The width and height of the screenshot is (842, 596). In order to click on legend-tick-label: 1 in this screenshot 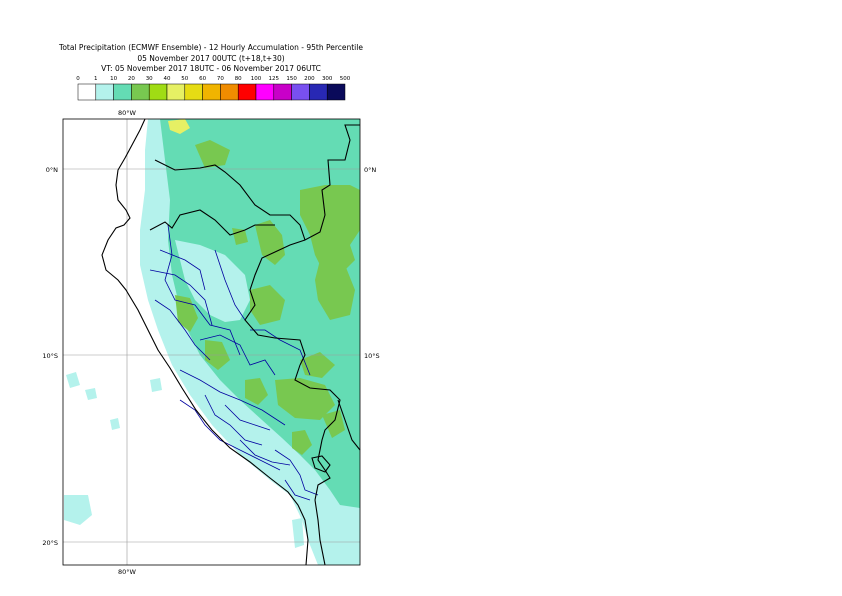, I will do `click(96, 79)`.